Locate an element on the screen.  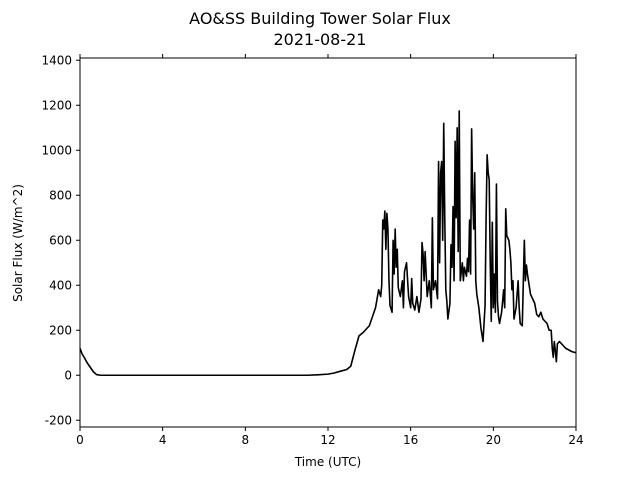
x-tick-label: 0 is located at coordinates (80, 440).